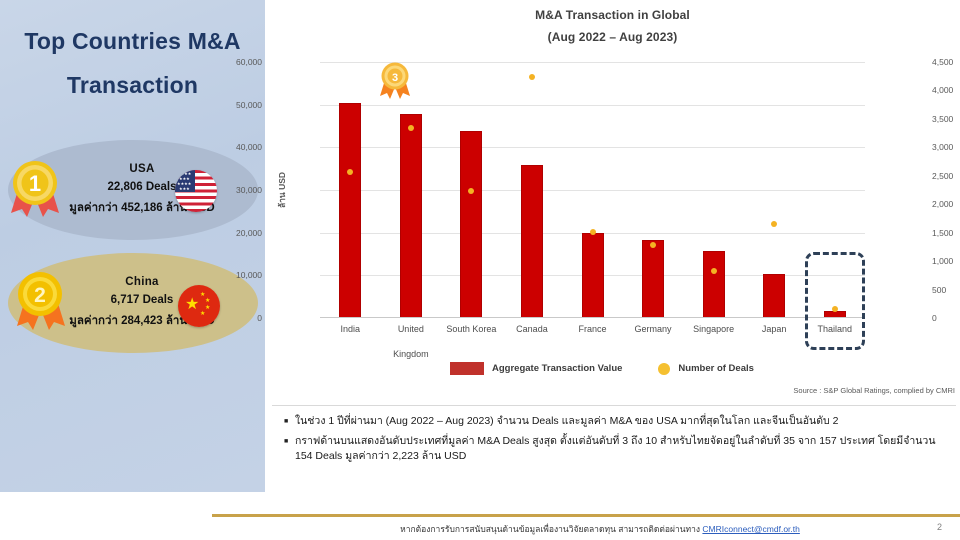  What do you see at coordinates (532, 329) in the screenshot?
I see `x-axis-label: Canada` at bounding box center [532, 329].